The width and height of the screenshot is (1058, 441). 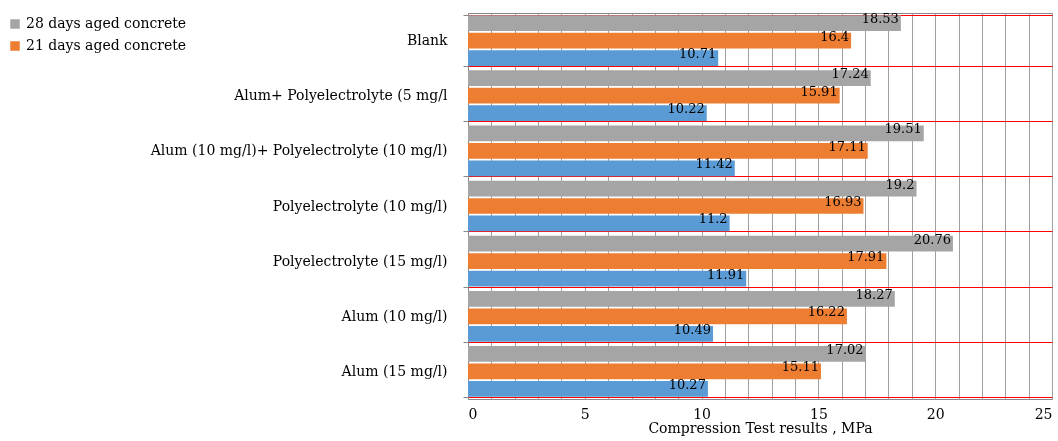 What do you see at coordinates (360, 260) in the screenshot?
I see `y-tick-label: Polyelectrolyte (15 mg/l)` at bounding box center [360, 260].